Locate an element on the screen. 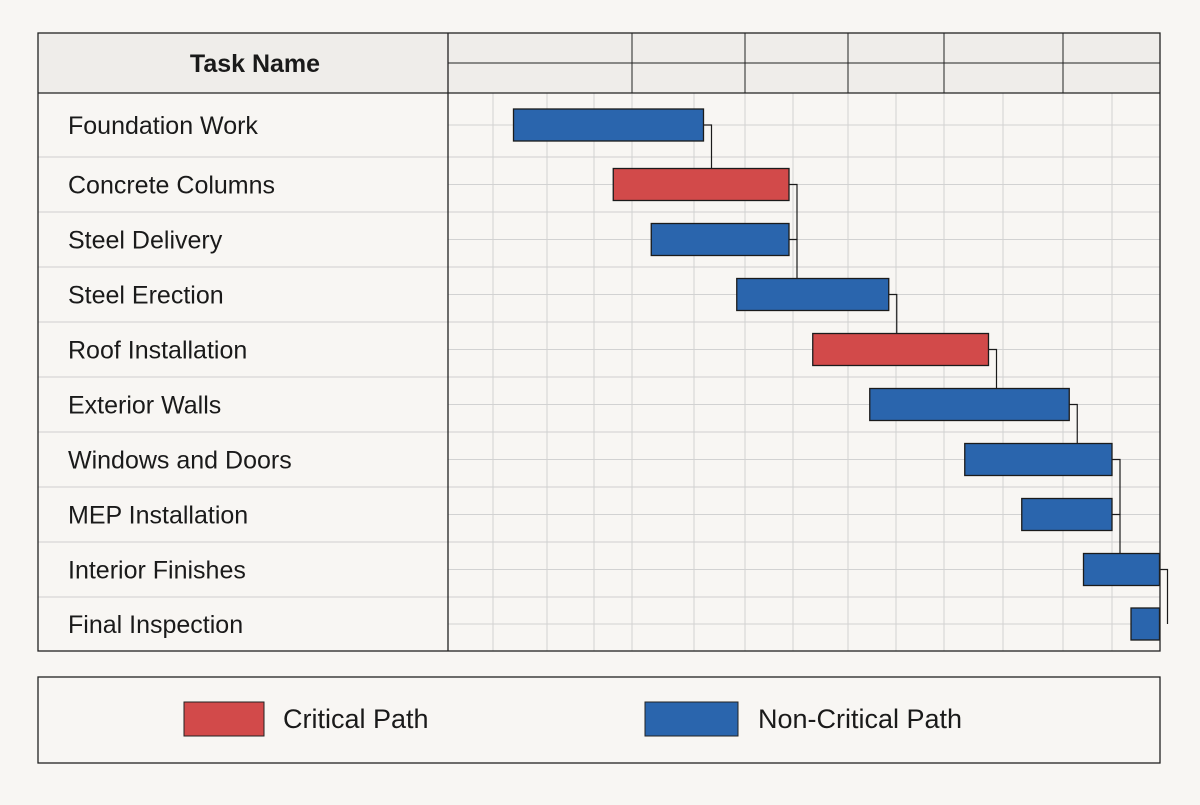 The height and width of the screenshot is (805, 1200). task-name-label: MEP Installation is located at coordinates (158, 516).